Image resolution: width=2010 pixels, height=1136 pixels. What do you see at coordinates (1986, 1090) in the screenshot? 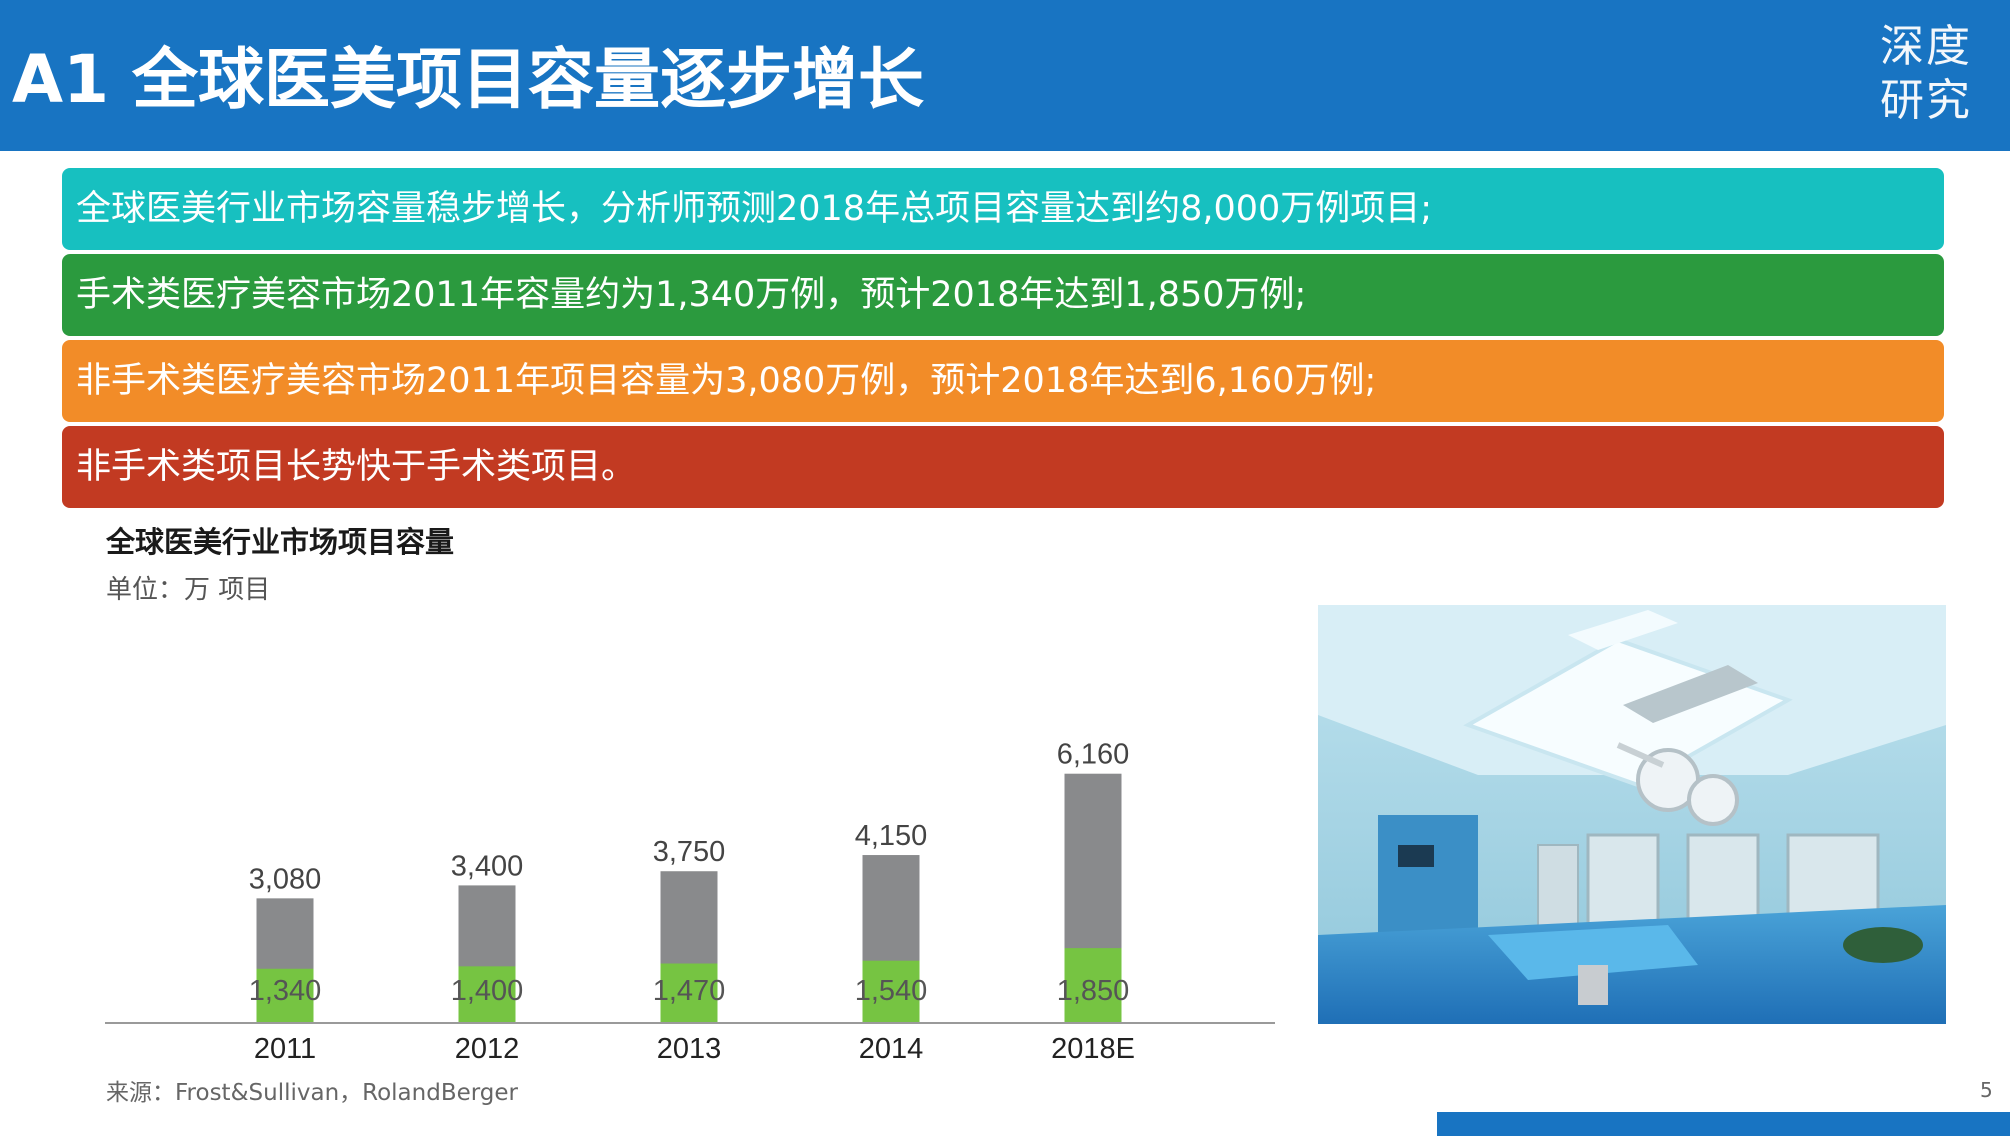
I see `page-number: 5` at bounding box center [1986, 1090].